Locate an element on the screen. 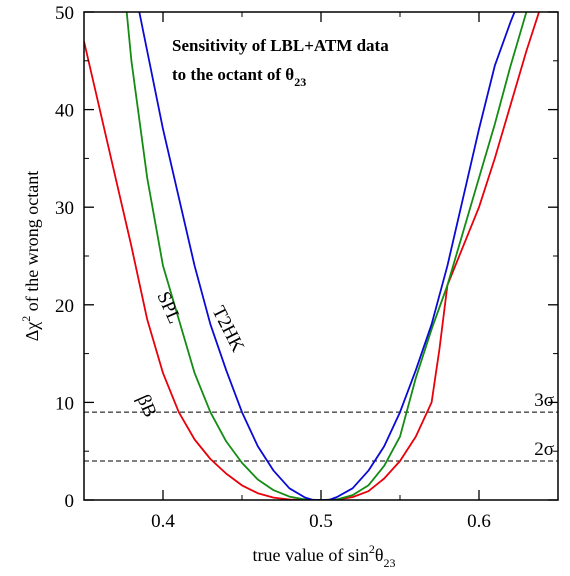 This screenshot has width=570, height=576. x-axis-label-theta: θ is located at coordinates (379, 555).